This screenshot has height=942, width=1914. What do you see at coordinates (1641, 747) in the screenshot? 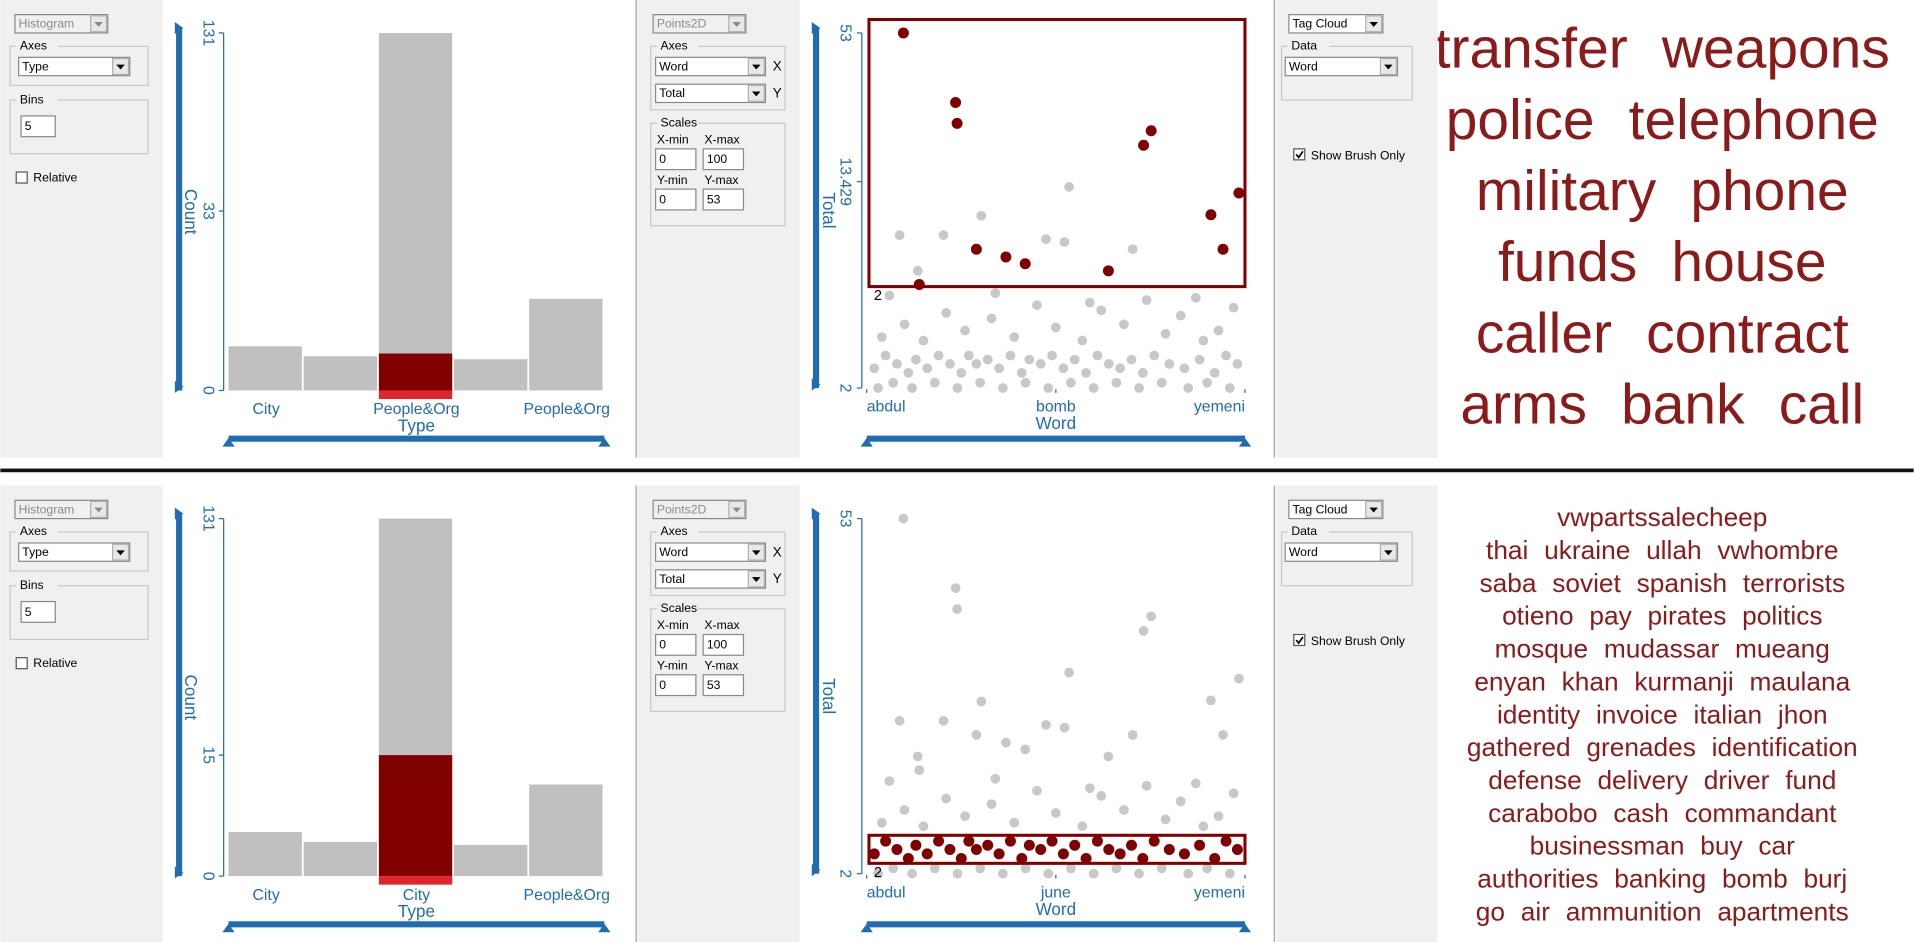
I see `tag-word: grenades` at bounding box center [1641, 747].